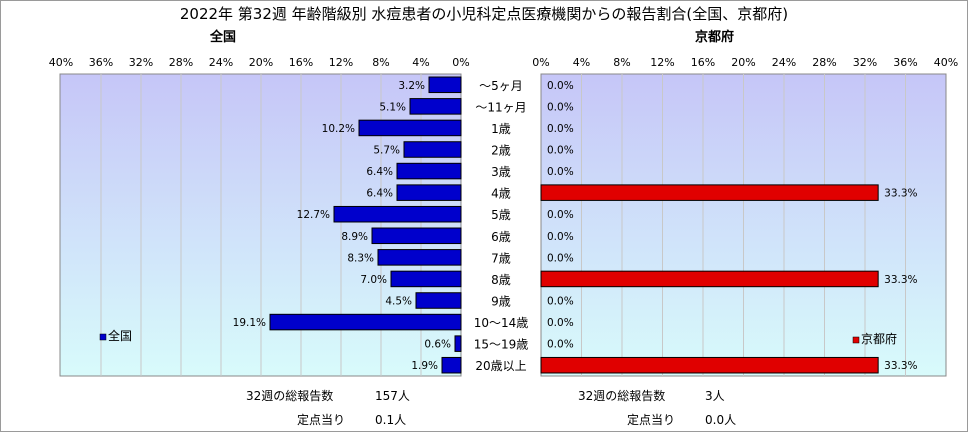  I want to click on national-legend-swatch, so click(103, 337).